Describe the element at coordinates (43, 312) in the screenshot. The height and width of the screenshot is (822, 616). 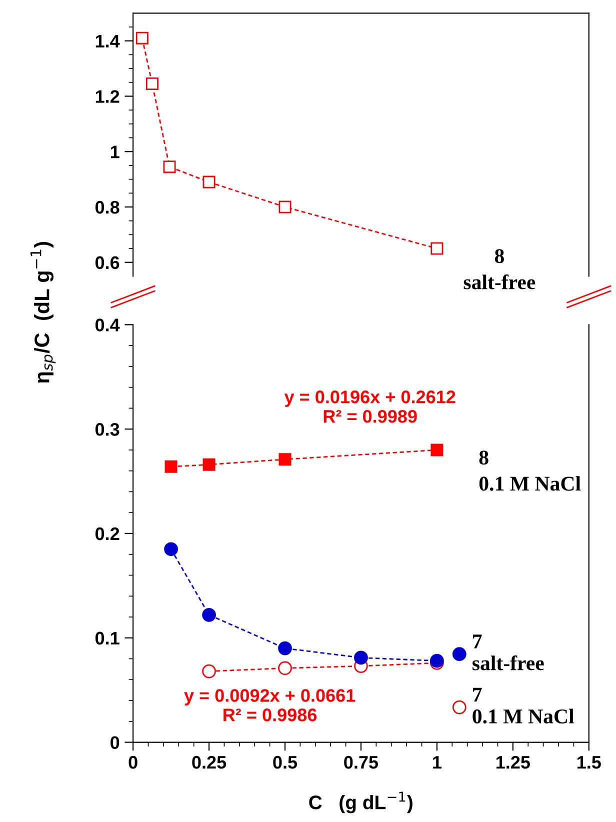
I see `y-axis-title: η$_{sp}$/C (dL g$^{−1}$)` at that location.